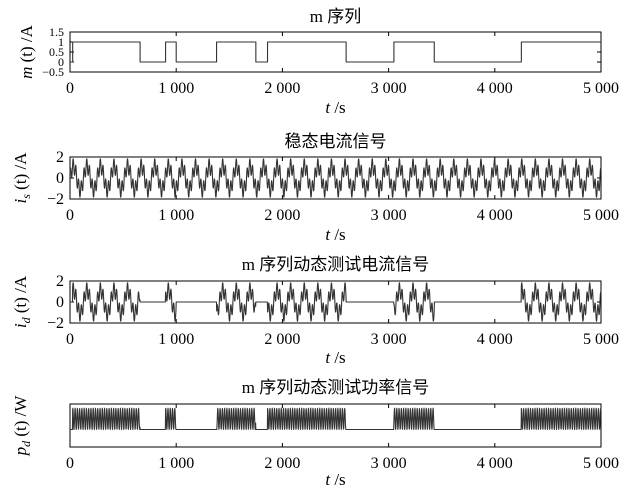 This screenshot has height=488, width=632. What do you see at coordinates (56, 52) in the screenshot?
I see `y-tick-label: 0.5` at bounding box center [56, 52].